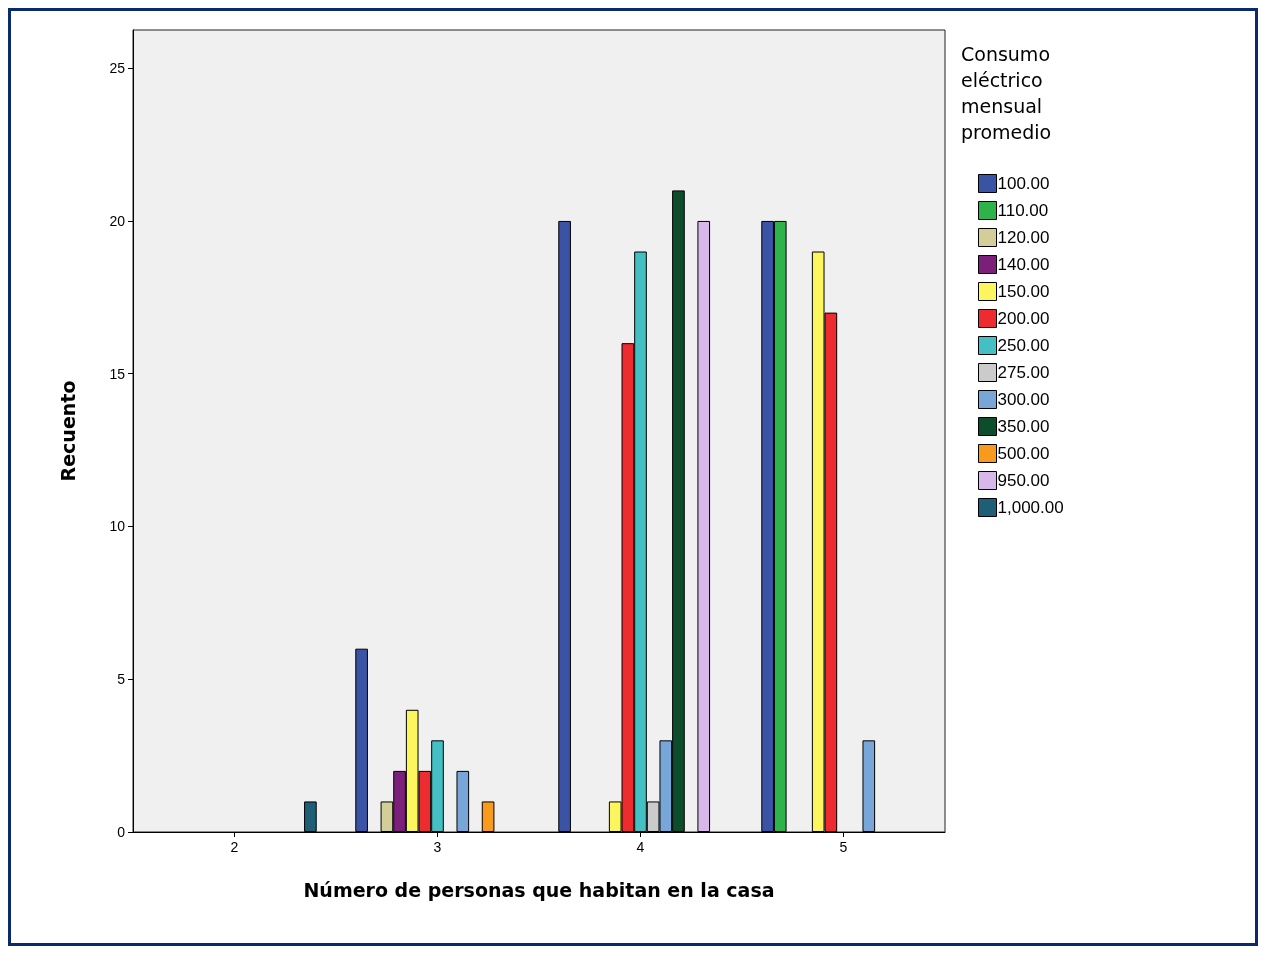 The height and width of the screenshot is (956, 1268). What do you see at coordinates (121, 832) in the screenshot?
I see `y-tick-label: 0` at bounding box center [121, 832].